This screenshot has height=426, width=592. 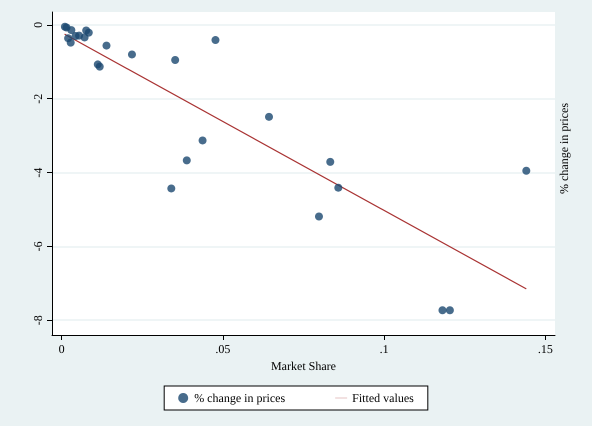 I want to click on y-tick-label: -8, so click(x=38, y=320).